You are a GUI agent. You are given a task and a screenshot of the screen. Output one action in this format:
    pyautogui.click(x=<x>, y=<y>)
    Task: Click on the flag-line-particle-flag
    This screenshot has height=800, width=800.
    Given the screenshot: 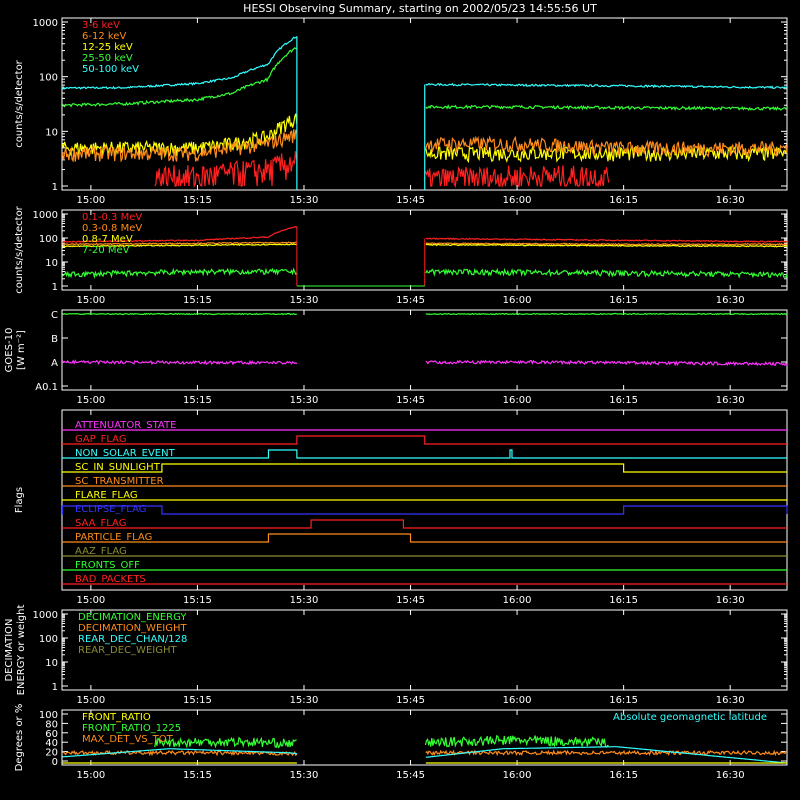 What is the action you would take?
    pyautogui.click(x=424, y=538)
    